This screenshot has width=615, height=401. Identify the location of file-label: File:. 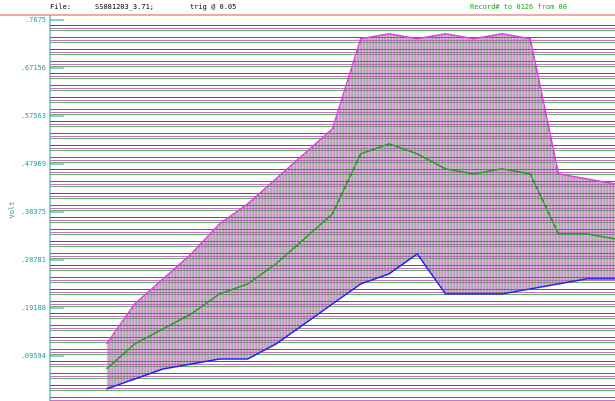
(60, 7).